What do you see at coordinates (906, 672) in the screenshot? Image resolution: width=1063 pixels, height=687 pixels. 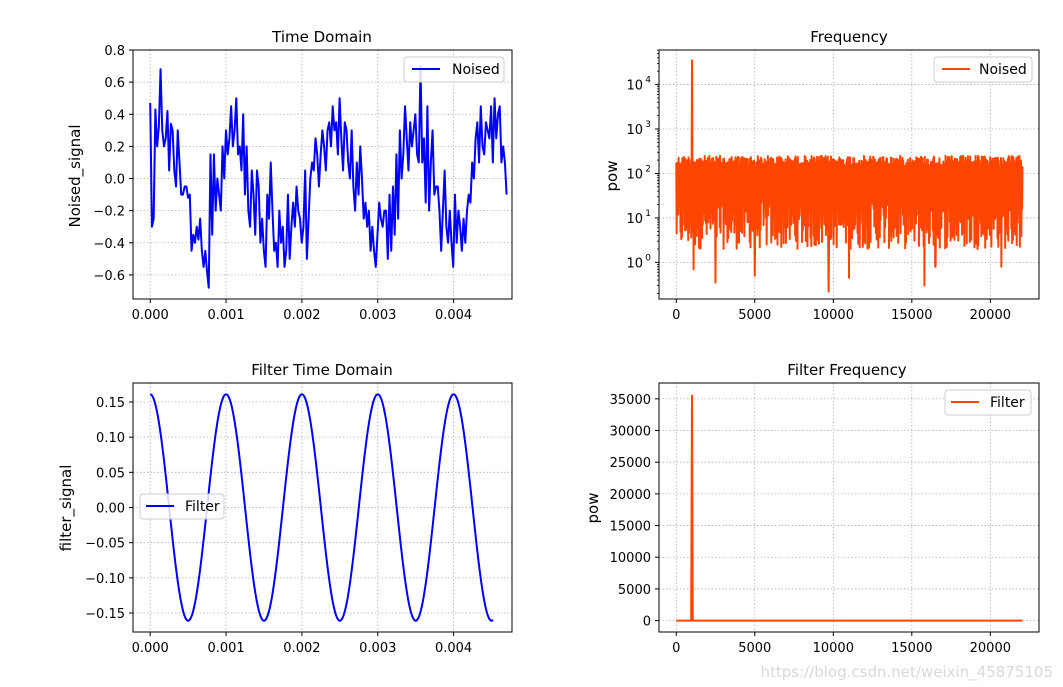 I see `watermark: https://blog.csdn.net/weixin_45875105` at bounding box center [906, 672].